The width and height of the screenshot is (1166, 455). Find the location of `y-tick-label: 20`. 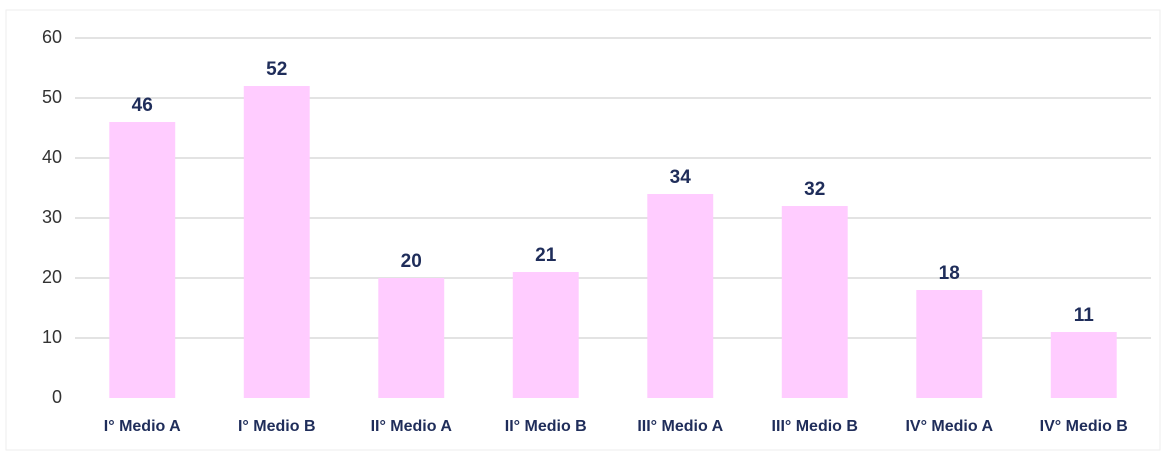

y-tick-label: 20 is located at coordinates (52, 277).